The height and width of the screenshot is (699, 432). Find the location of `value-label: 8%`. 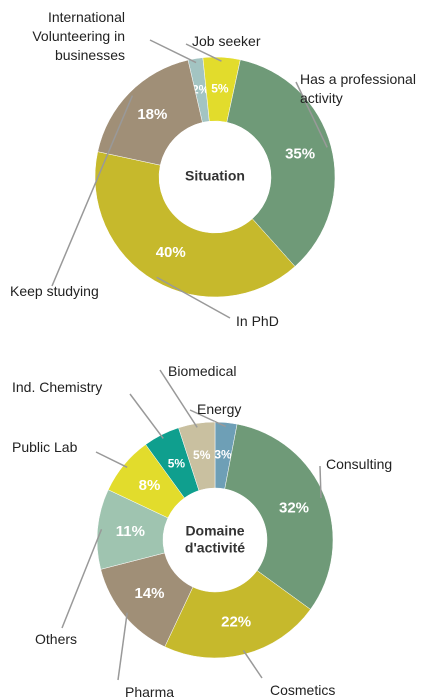

value-label: 8% is located at coordinates (150, 485).